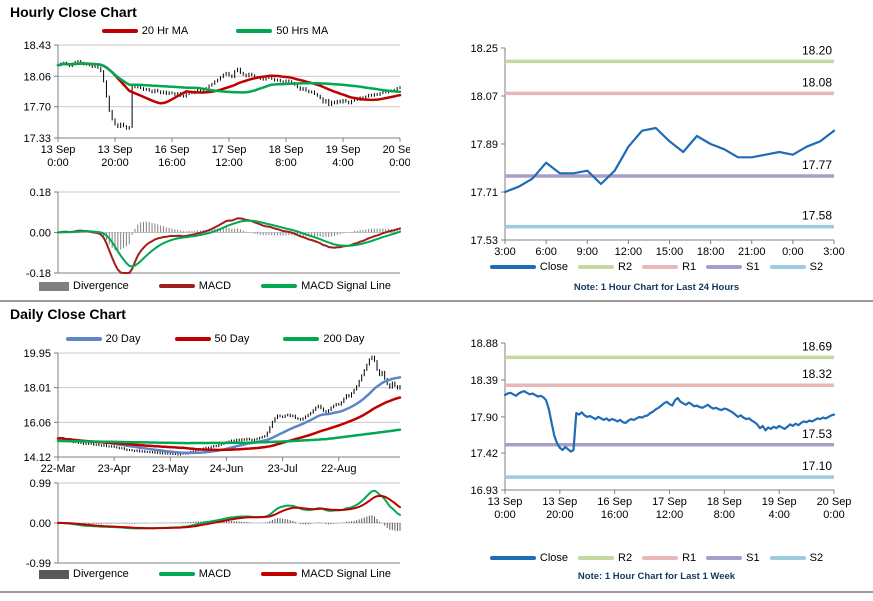 Image resolution: width=873 pixels, height=601 pixels. Describe the element at coordinates (101, 286) in the screenshot. I see `legend-label: Divergence` at that location.